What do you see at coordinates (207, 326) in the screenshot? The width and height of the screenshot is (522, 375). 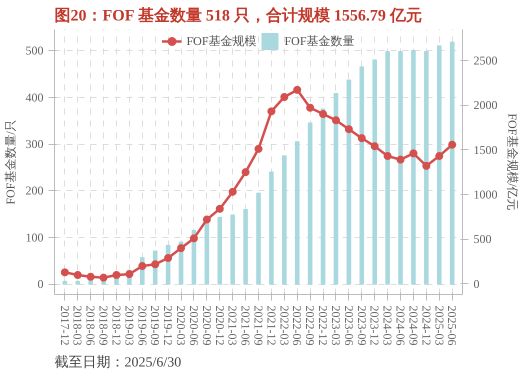 I see `x-tick-label: 2020-09` at bounding box center [207, 326].